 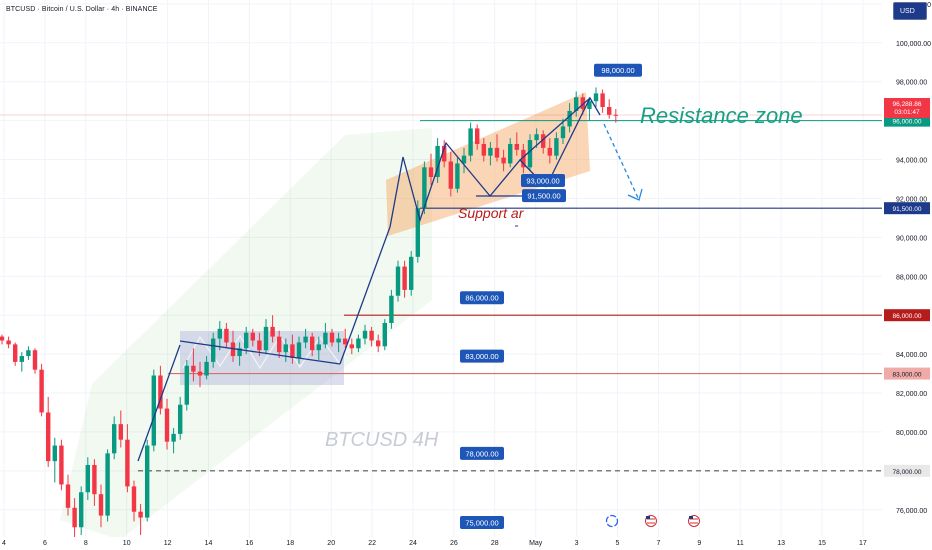 I want to click on time-axis: 4 6 8 10 12 14 16 18 20 22 24 26 28 May 3 5 7 9 11 13 15 17, so click(x=466, y=543).